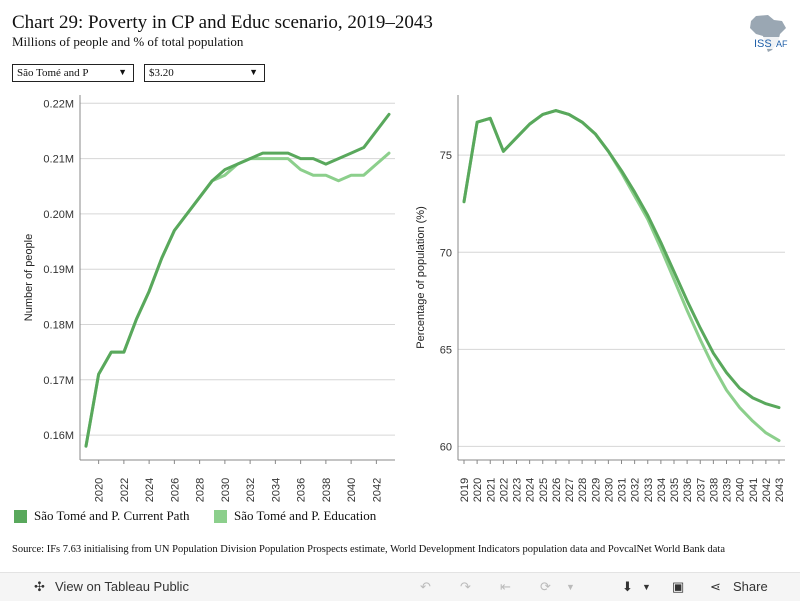 The height and width of the screenshot is (601, 800). What do you see at coordinates (649, 490) in the screenshot?
I see `x-tick-label: 2033` at bounding box center [649, 490].